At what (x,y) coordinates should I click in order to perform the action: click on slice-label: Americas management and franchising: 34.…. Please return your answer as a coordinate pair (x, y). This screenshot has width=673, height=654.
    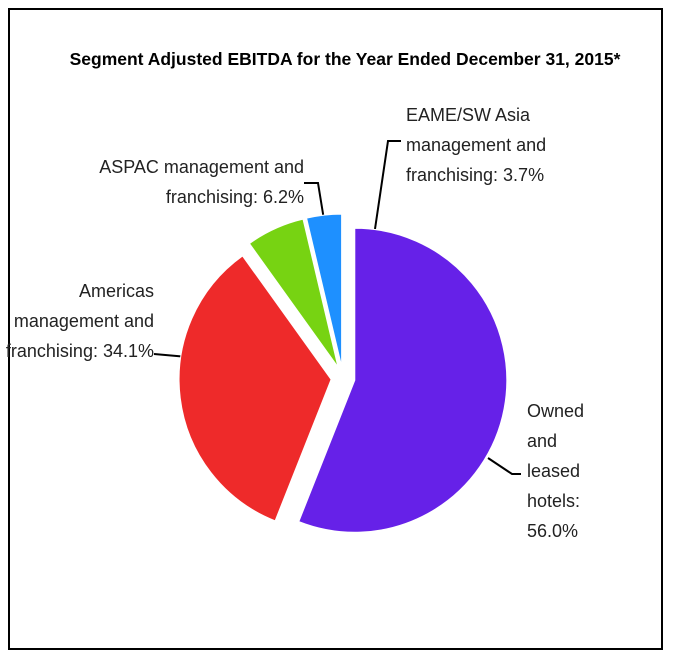
    Looking at the image, I should click on (79, 321).